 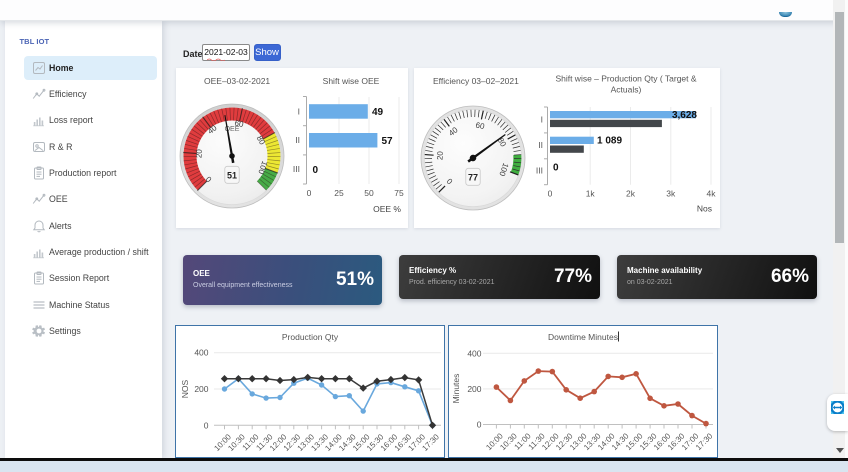 What do you see at coordinates (704, 209) in the screenshot?
I see `svg-text: Nos` at bounding box center [704, 209].